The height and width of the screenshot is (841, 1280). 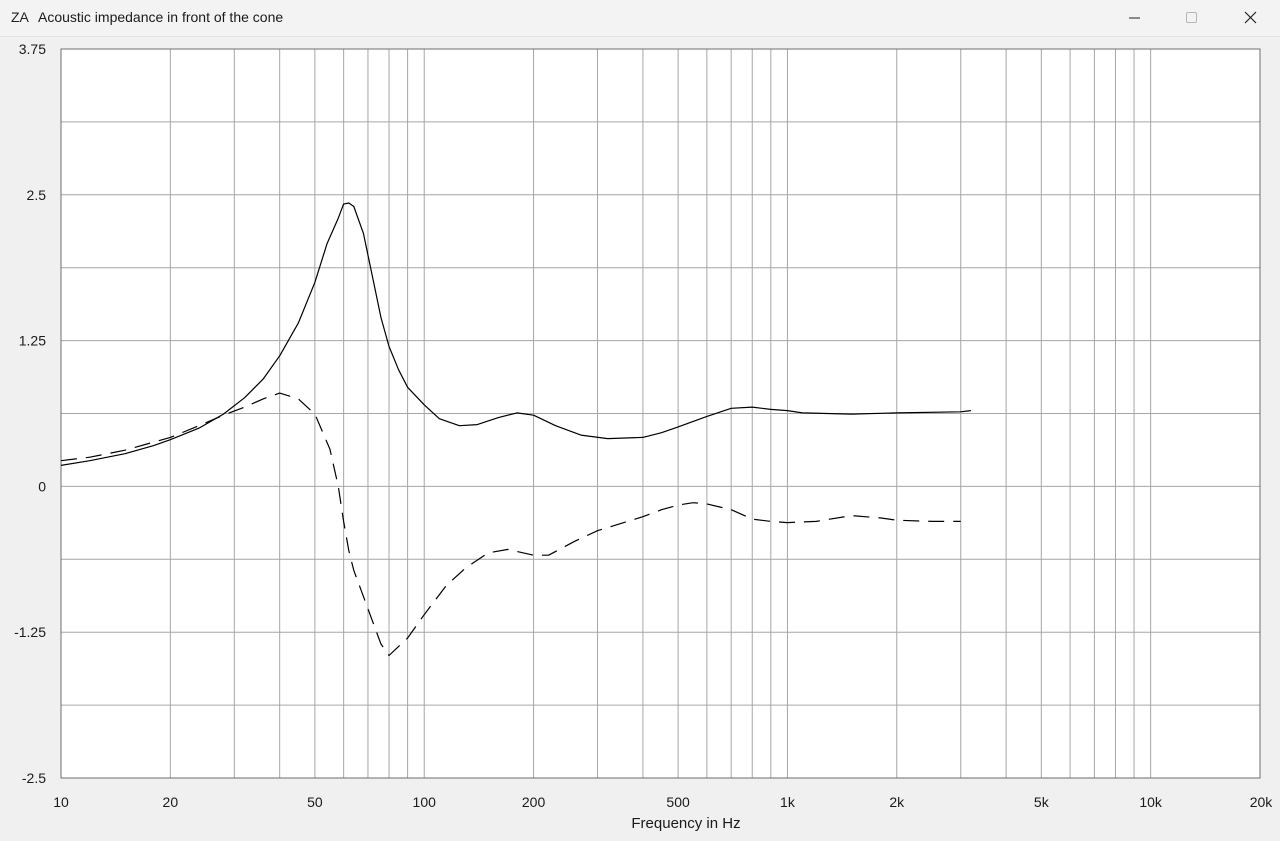 What do you see at coordinates (425, 802) in the screenshot?
I see `x-tick-label: 100` at bounding box center [425, 802].